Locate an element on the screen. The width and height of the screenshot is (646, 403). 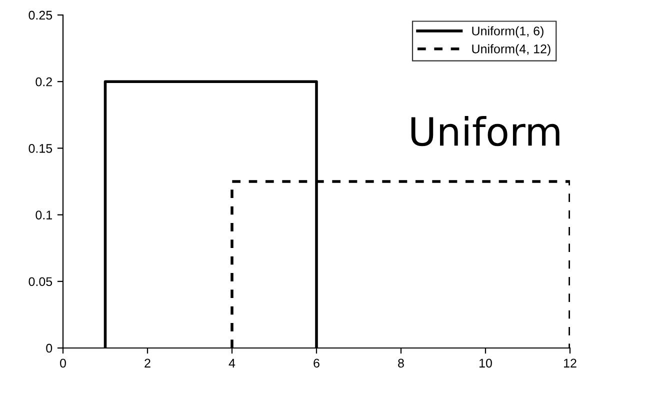
x-tick-label: 2 is located at coordinates (147, 363).